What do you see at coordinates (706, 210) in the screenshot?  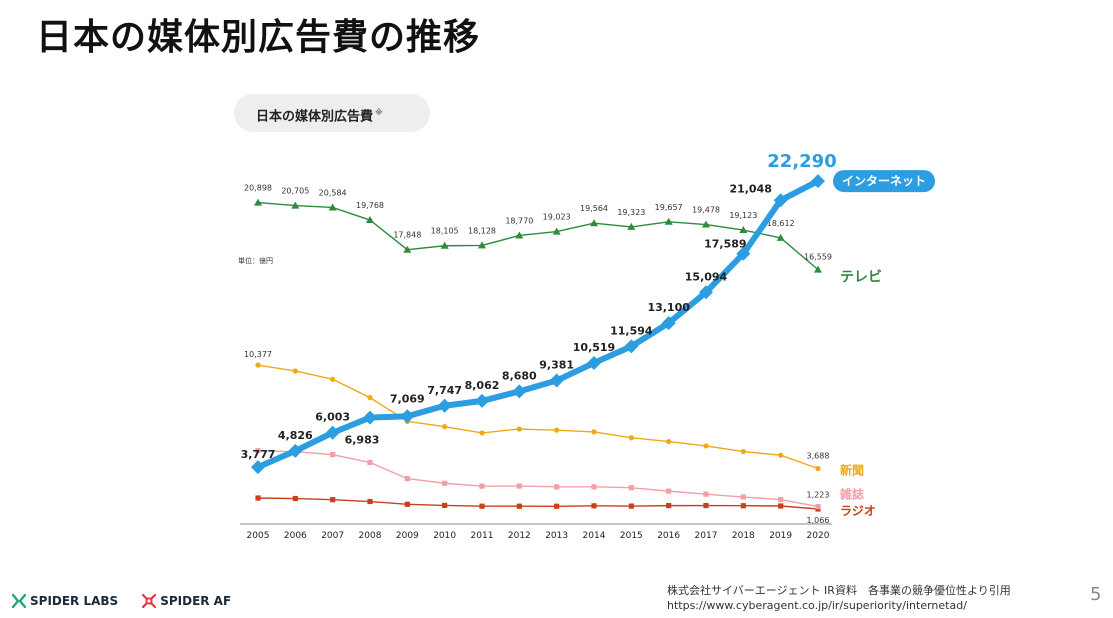 I see `data-label-tv-2017: 19,478` at bounding box center [706, 210].